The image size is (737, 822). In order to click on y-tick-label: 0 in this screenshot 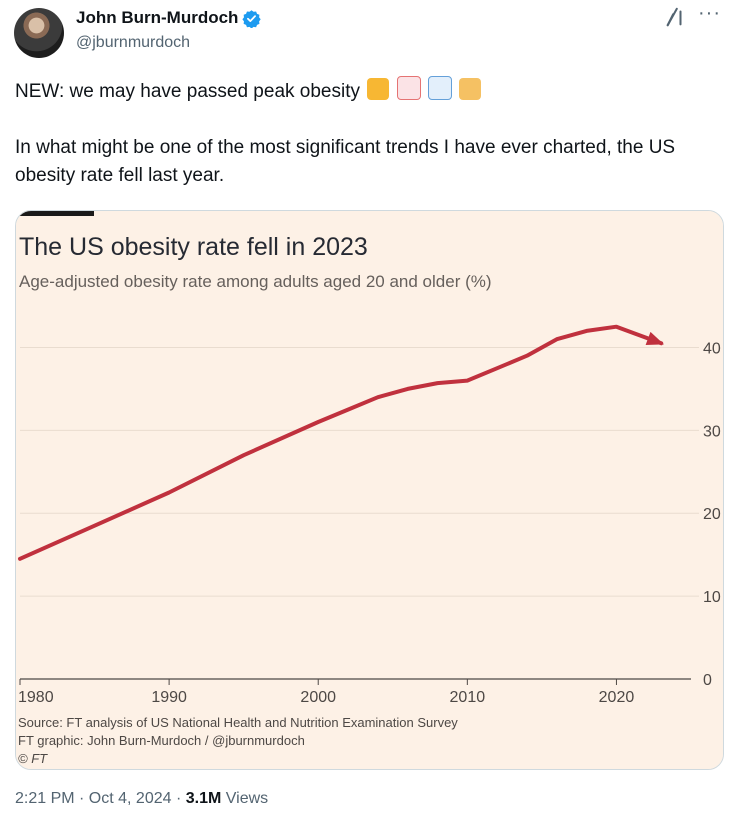, I will do `click(707, 680)`.